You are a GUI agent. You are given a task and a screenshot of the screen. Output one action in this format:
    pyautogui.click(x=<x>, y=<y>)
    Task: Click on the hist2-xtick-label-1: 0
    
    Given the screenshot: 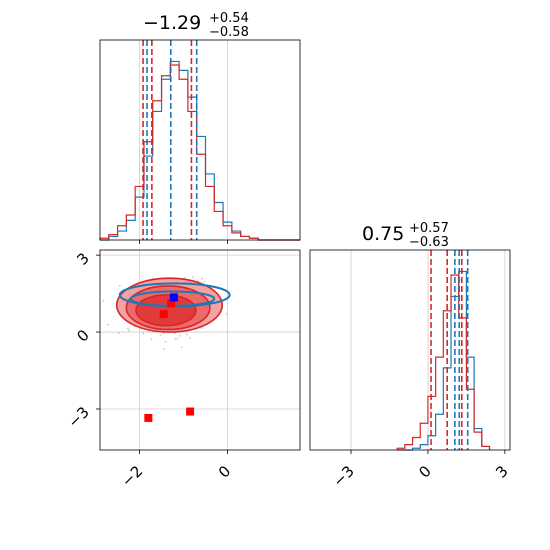 What is the action you would take?
    pyautogui.click(x=424, y=471)
    